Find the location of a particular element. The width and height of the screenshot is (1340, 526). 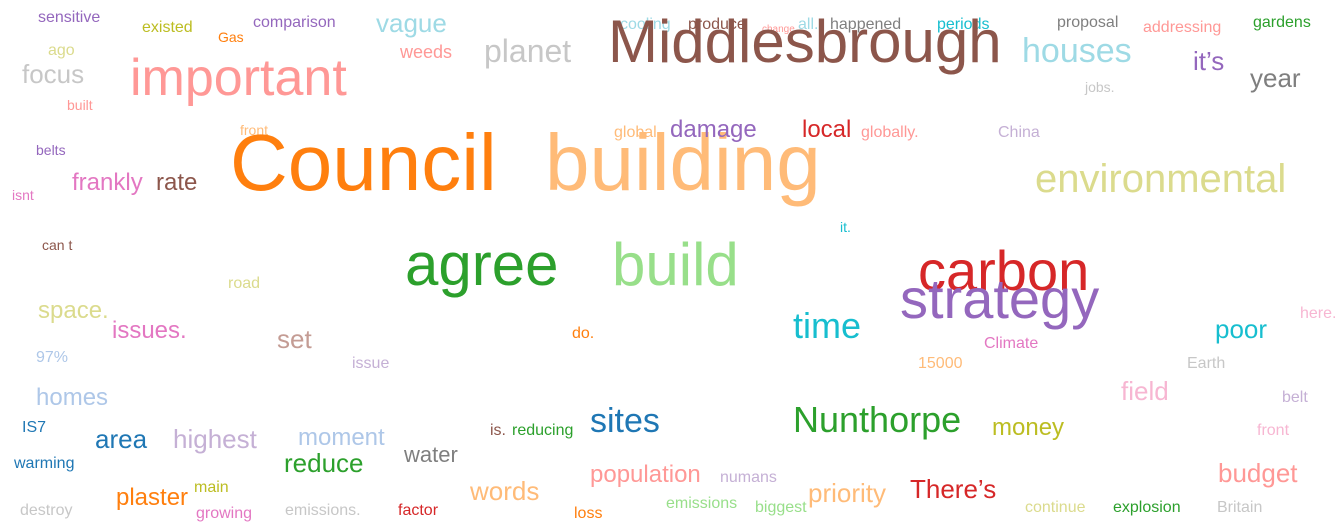

word: destroy is located at coordinates (46, 510).